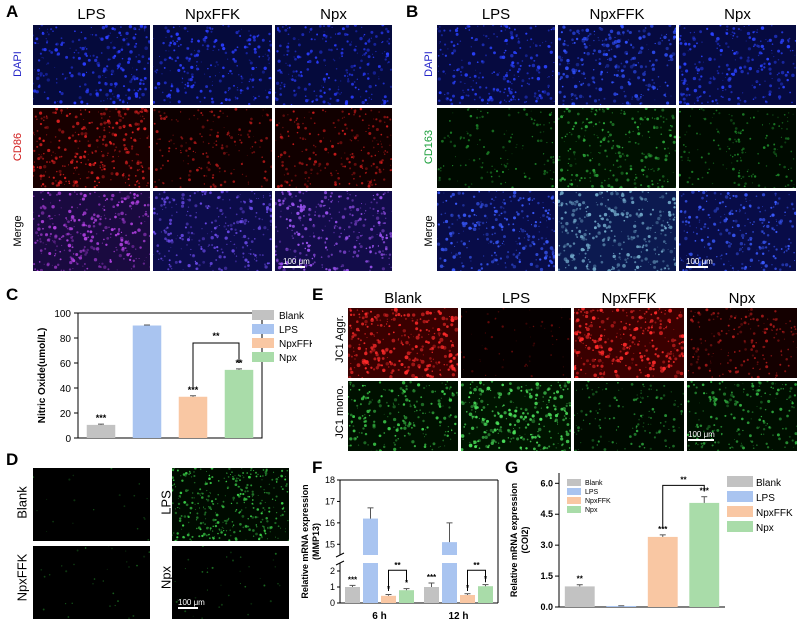 The width and height of the screenshot is (799, 622). Describe the element at coordinates (66, 364) in the screenshot. I see `chart-c-ytick-label: 60` at that location.